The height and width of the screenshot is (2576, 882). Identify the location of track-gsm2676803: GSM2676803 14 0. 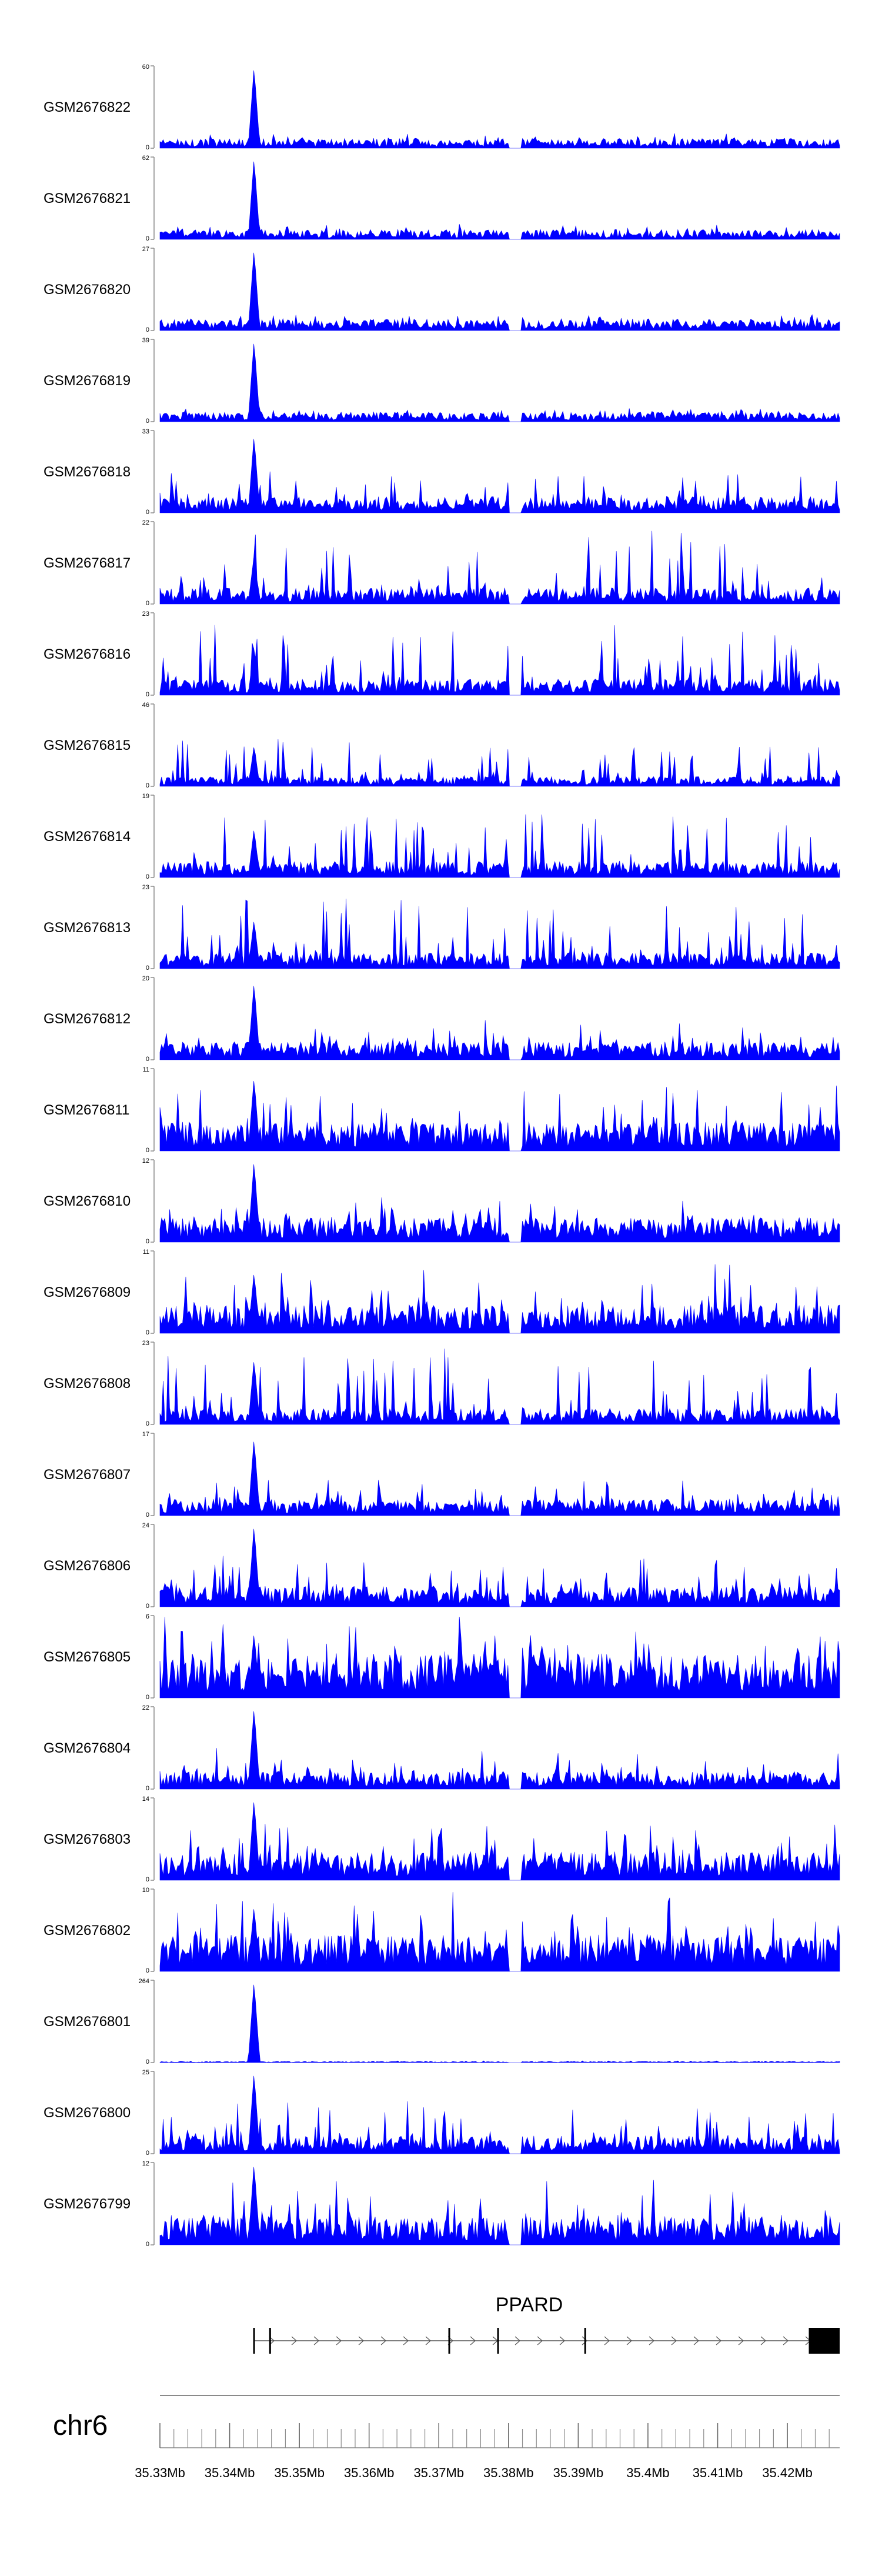
(442, 1839).